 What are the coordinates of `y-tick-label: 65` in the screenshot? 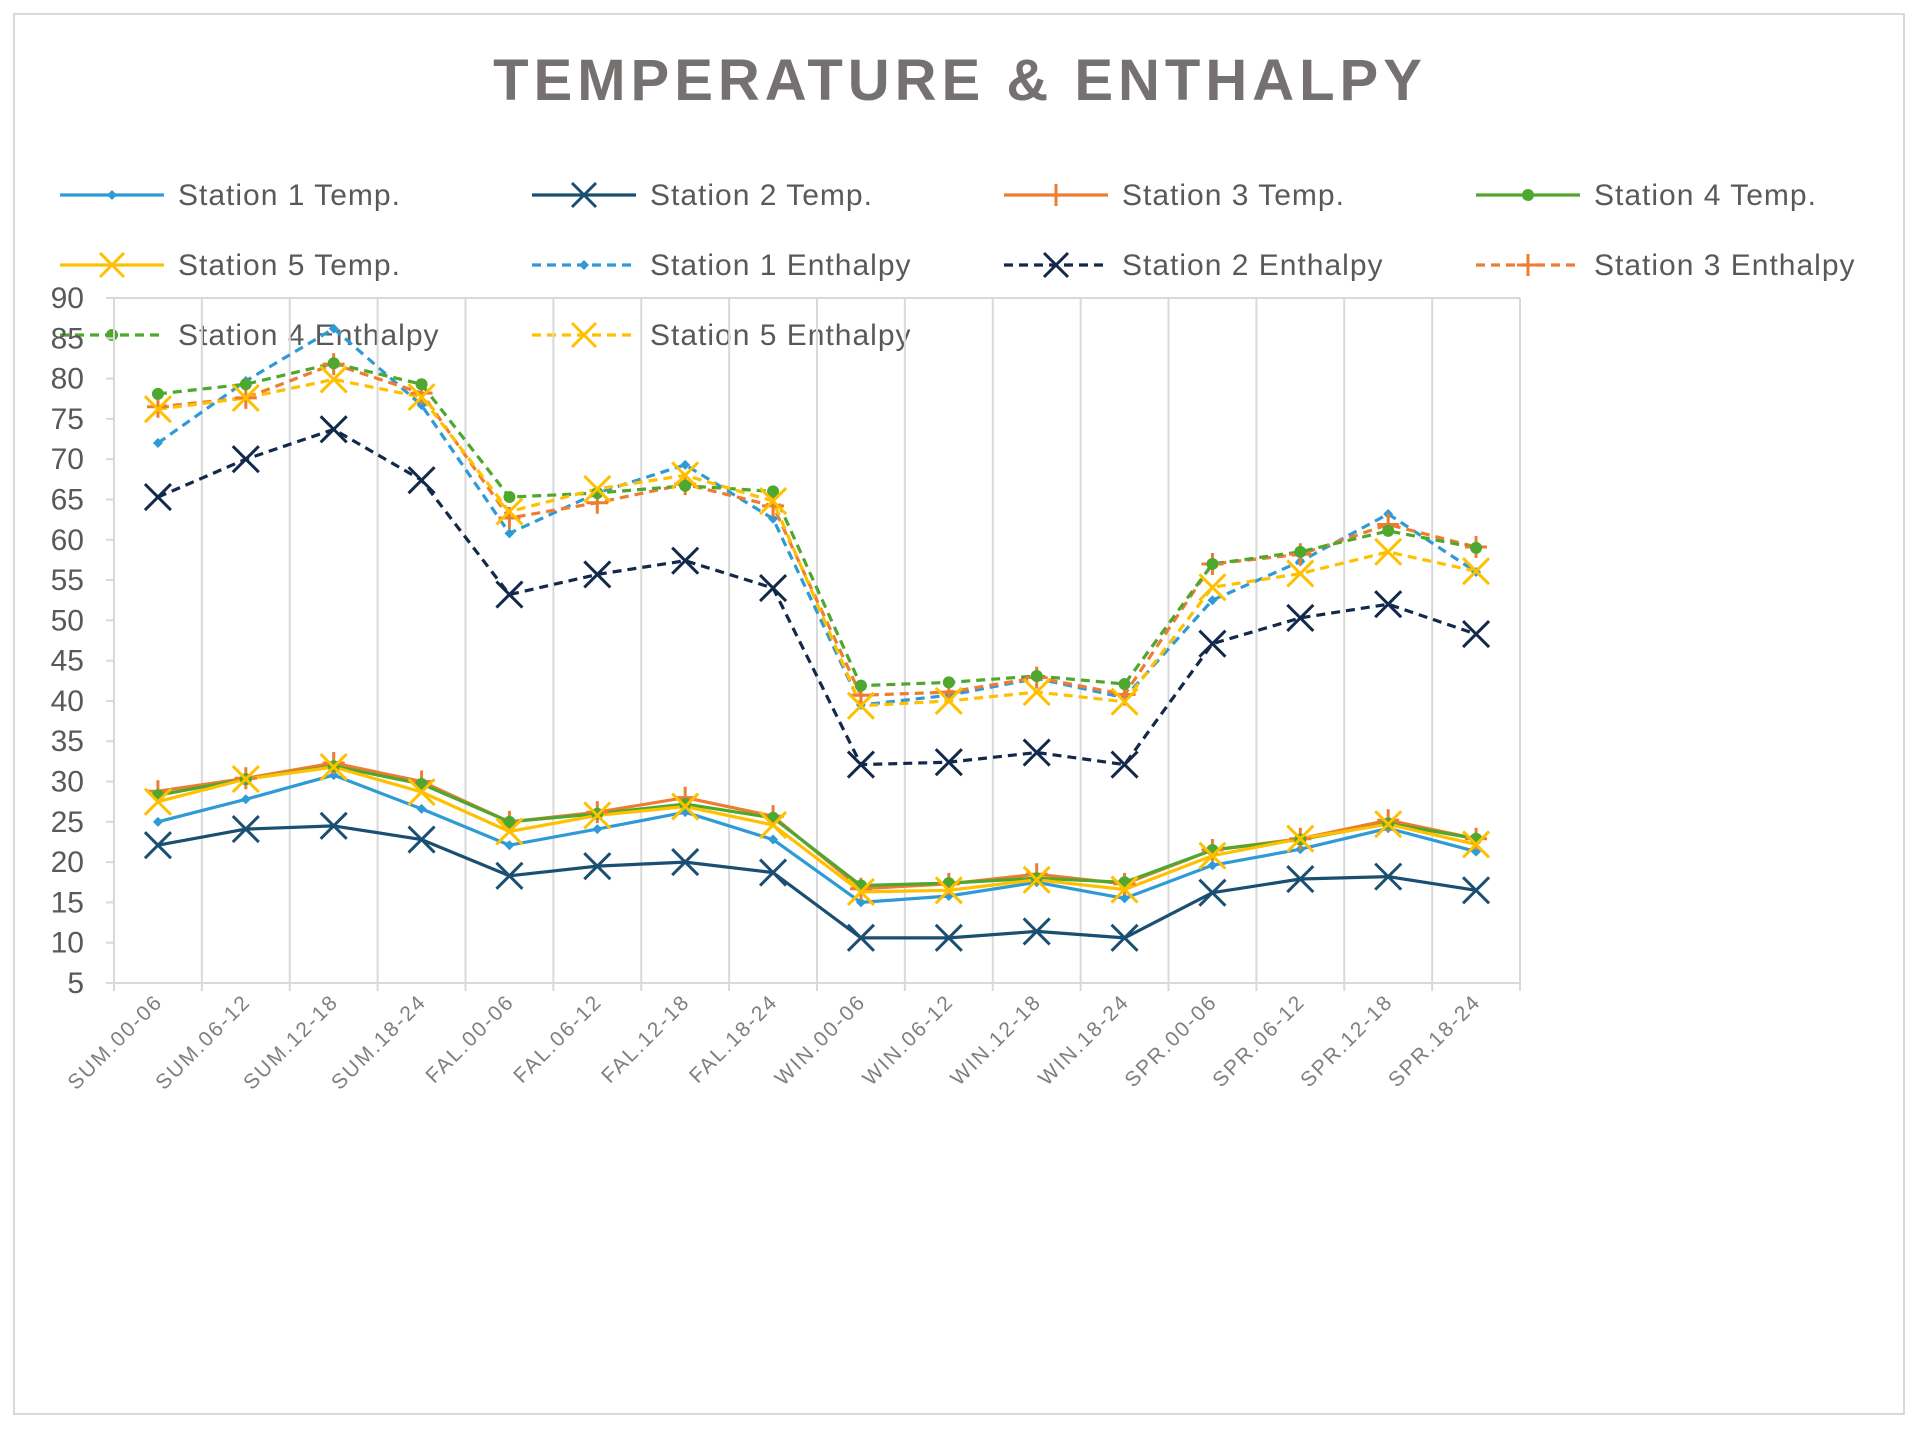 It's located at (67, 499).